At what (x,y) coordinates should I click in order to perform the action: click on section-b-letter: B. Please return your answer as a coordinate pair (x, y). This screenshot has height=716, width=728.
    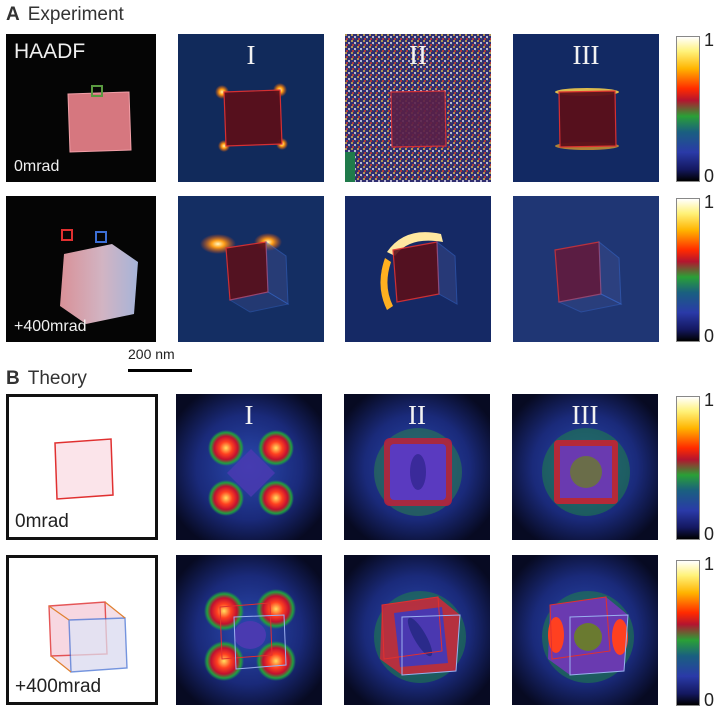
    Looking at the image, I should click on (13, 378).